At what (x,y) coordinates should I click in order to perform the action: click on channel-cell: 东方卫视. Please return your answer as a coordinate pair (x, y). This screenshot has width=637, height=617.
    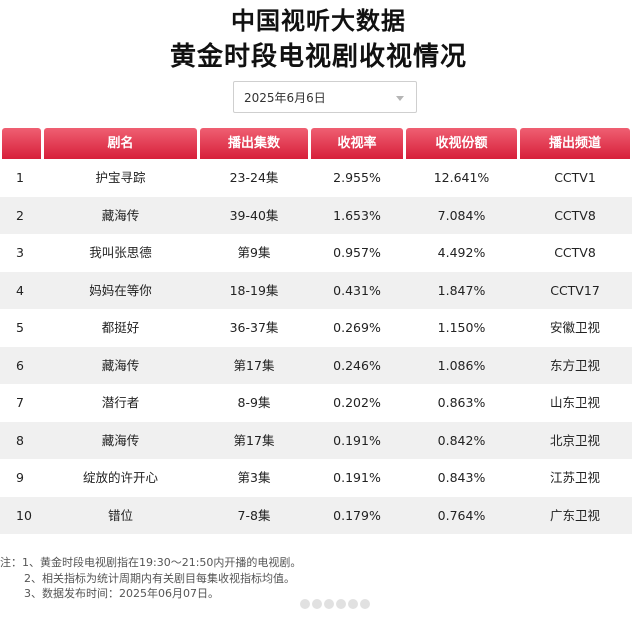
    Looking at the image, I should click on (574, 365).